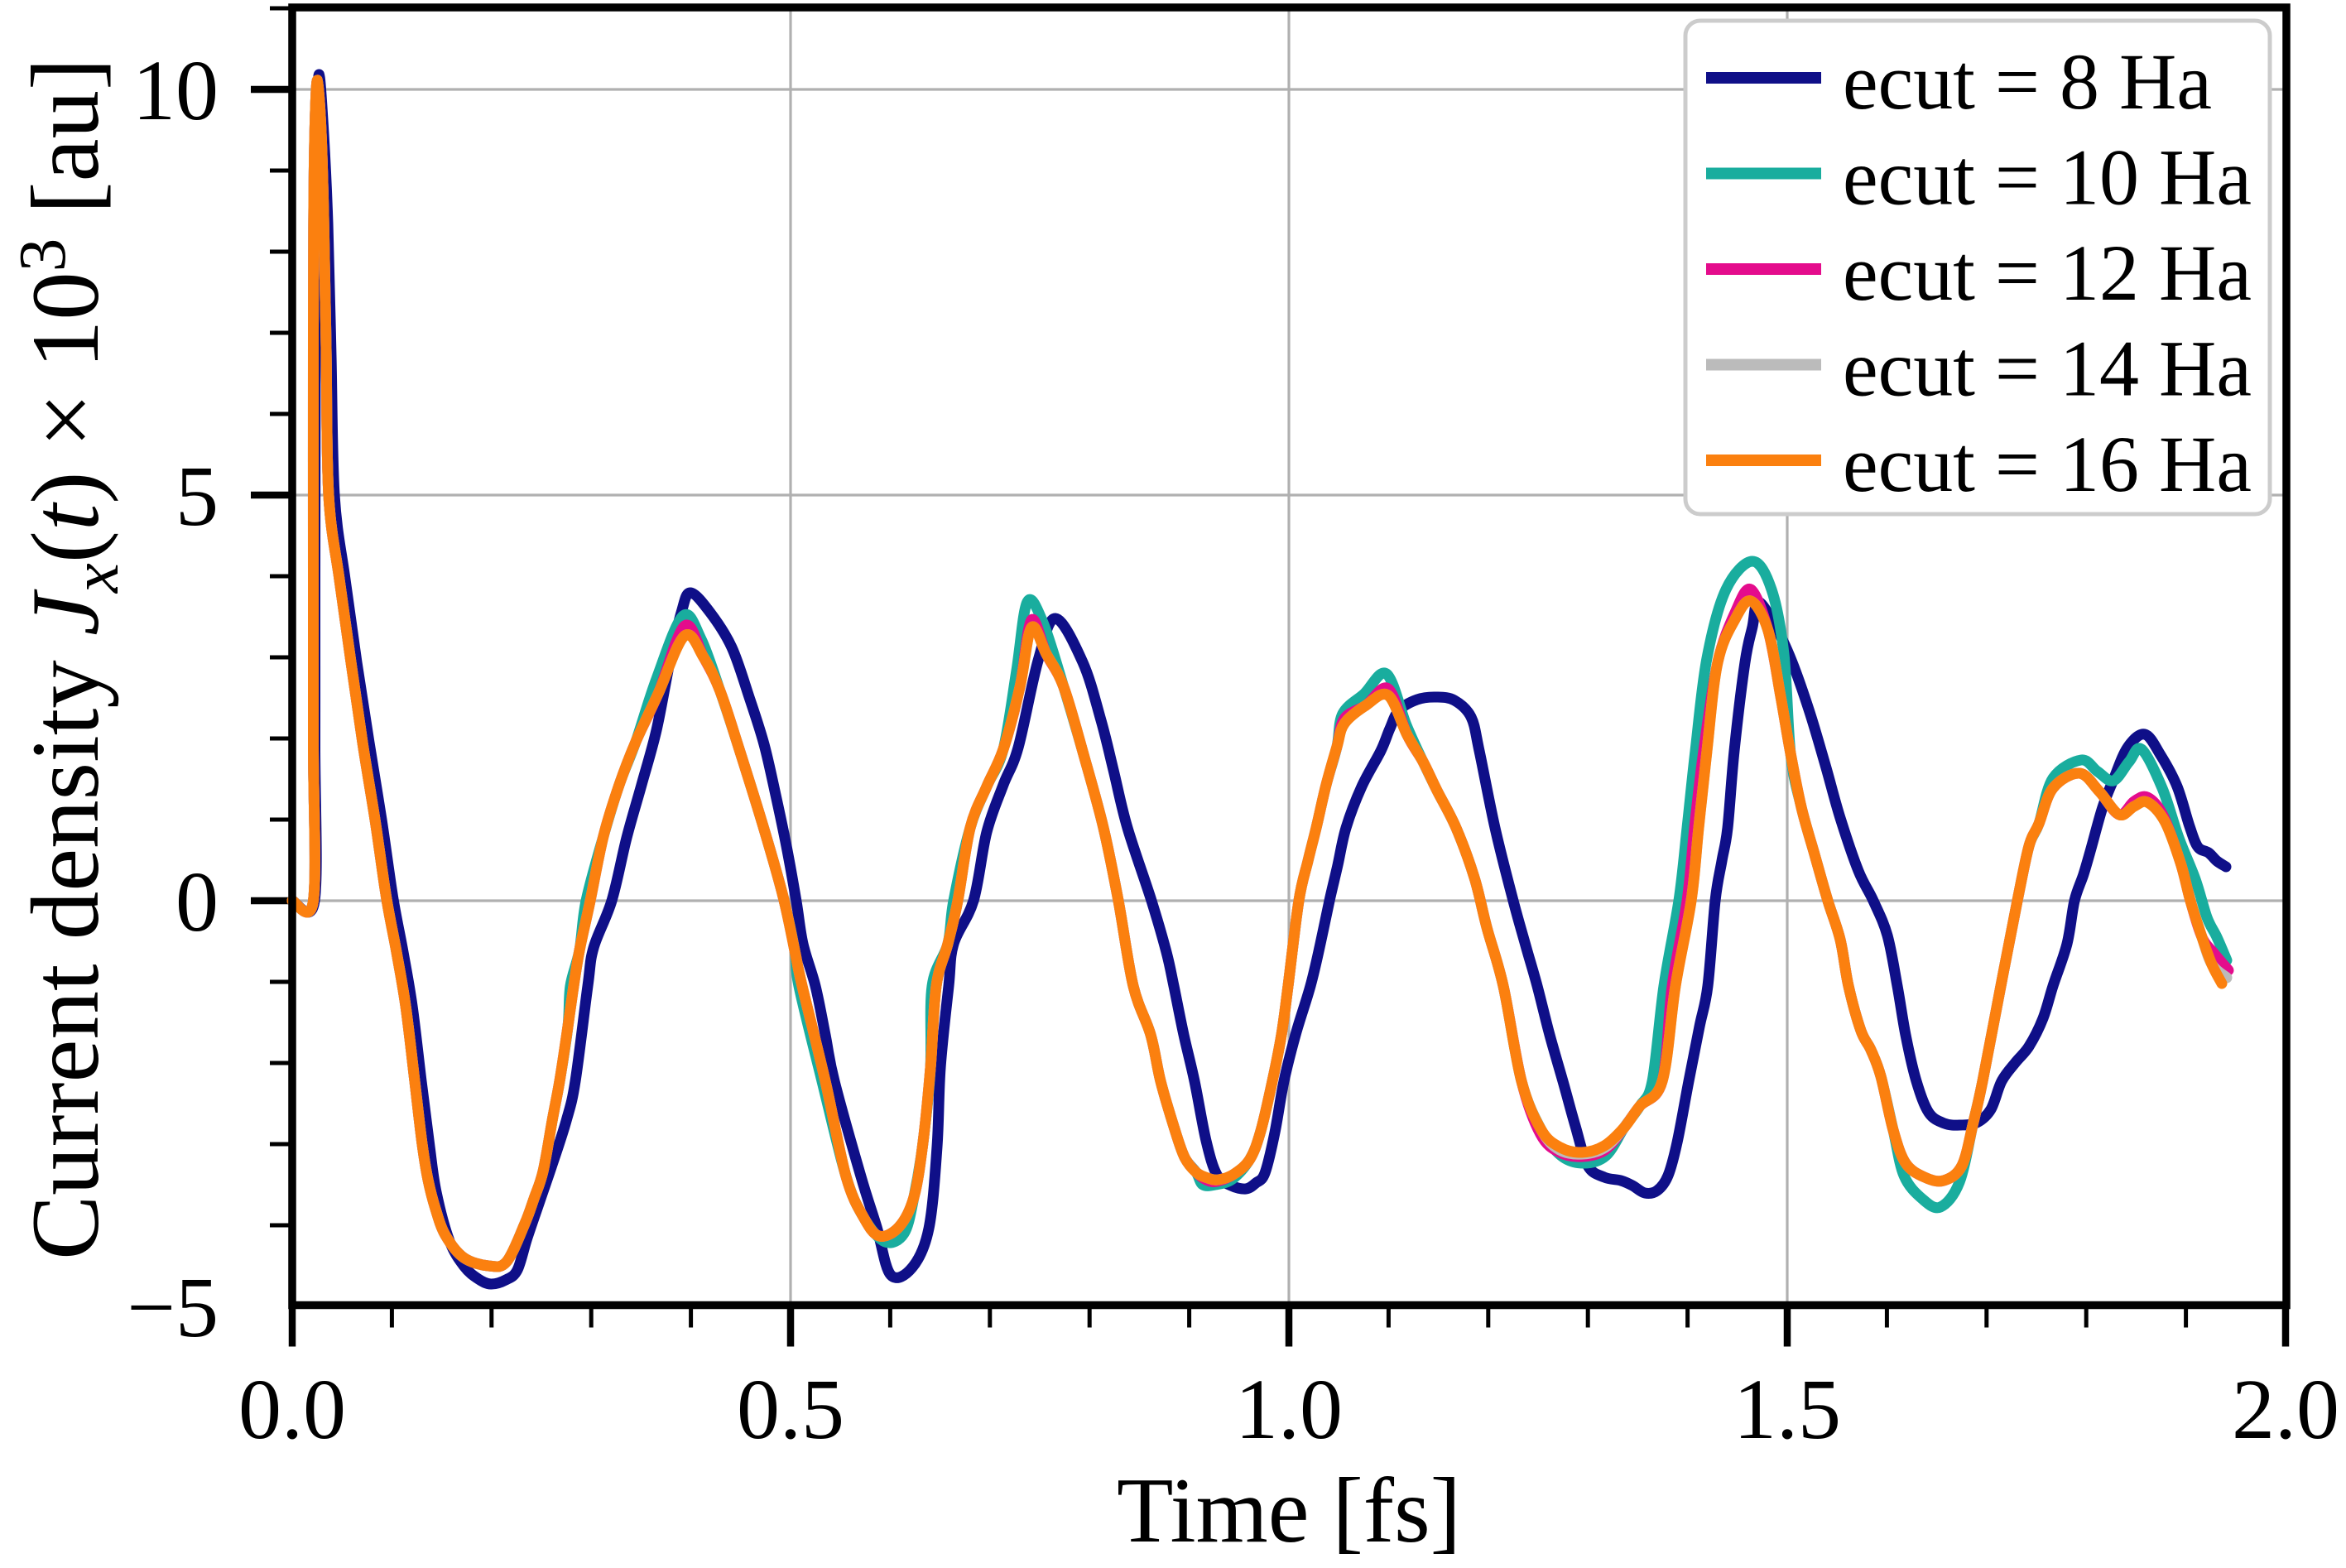 The width and height of the screenshot is (2346, 1568). I want to click on svg-text: 10, so click(176, 90).